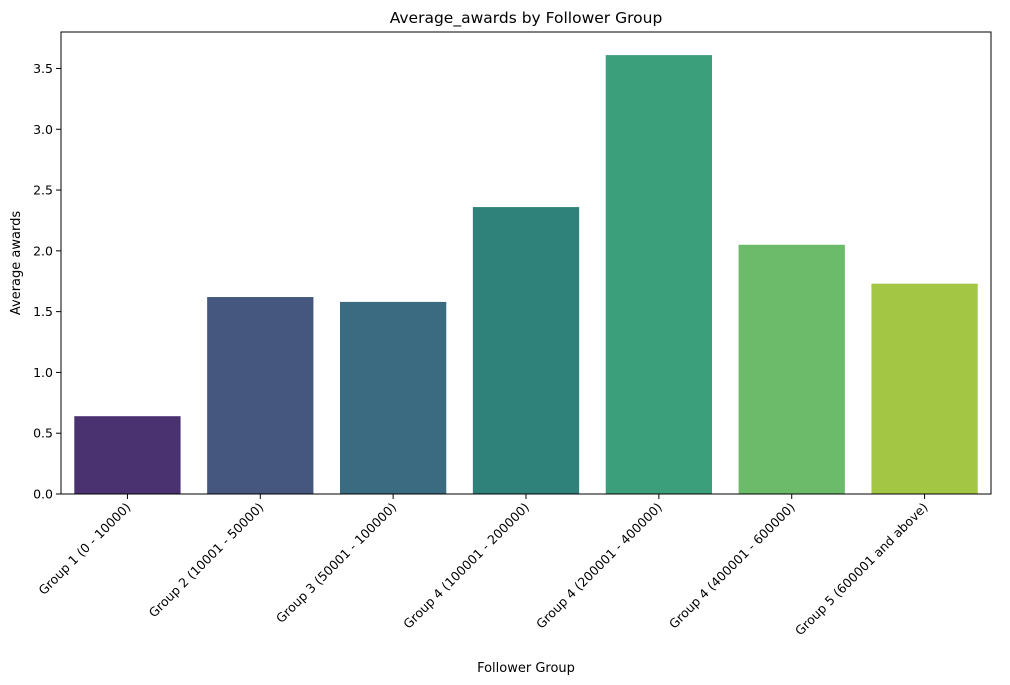 This screenshot has width=1010, height=685. Describe the element at coordinates (732, 566) in the screenshot. I see `x-tick-label-6: Group 4 (400001 - 600000)` at that location.